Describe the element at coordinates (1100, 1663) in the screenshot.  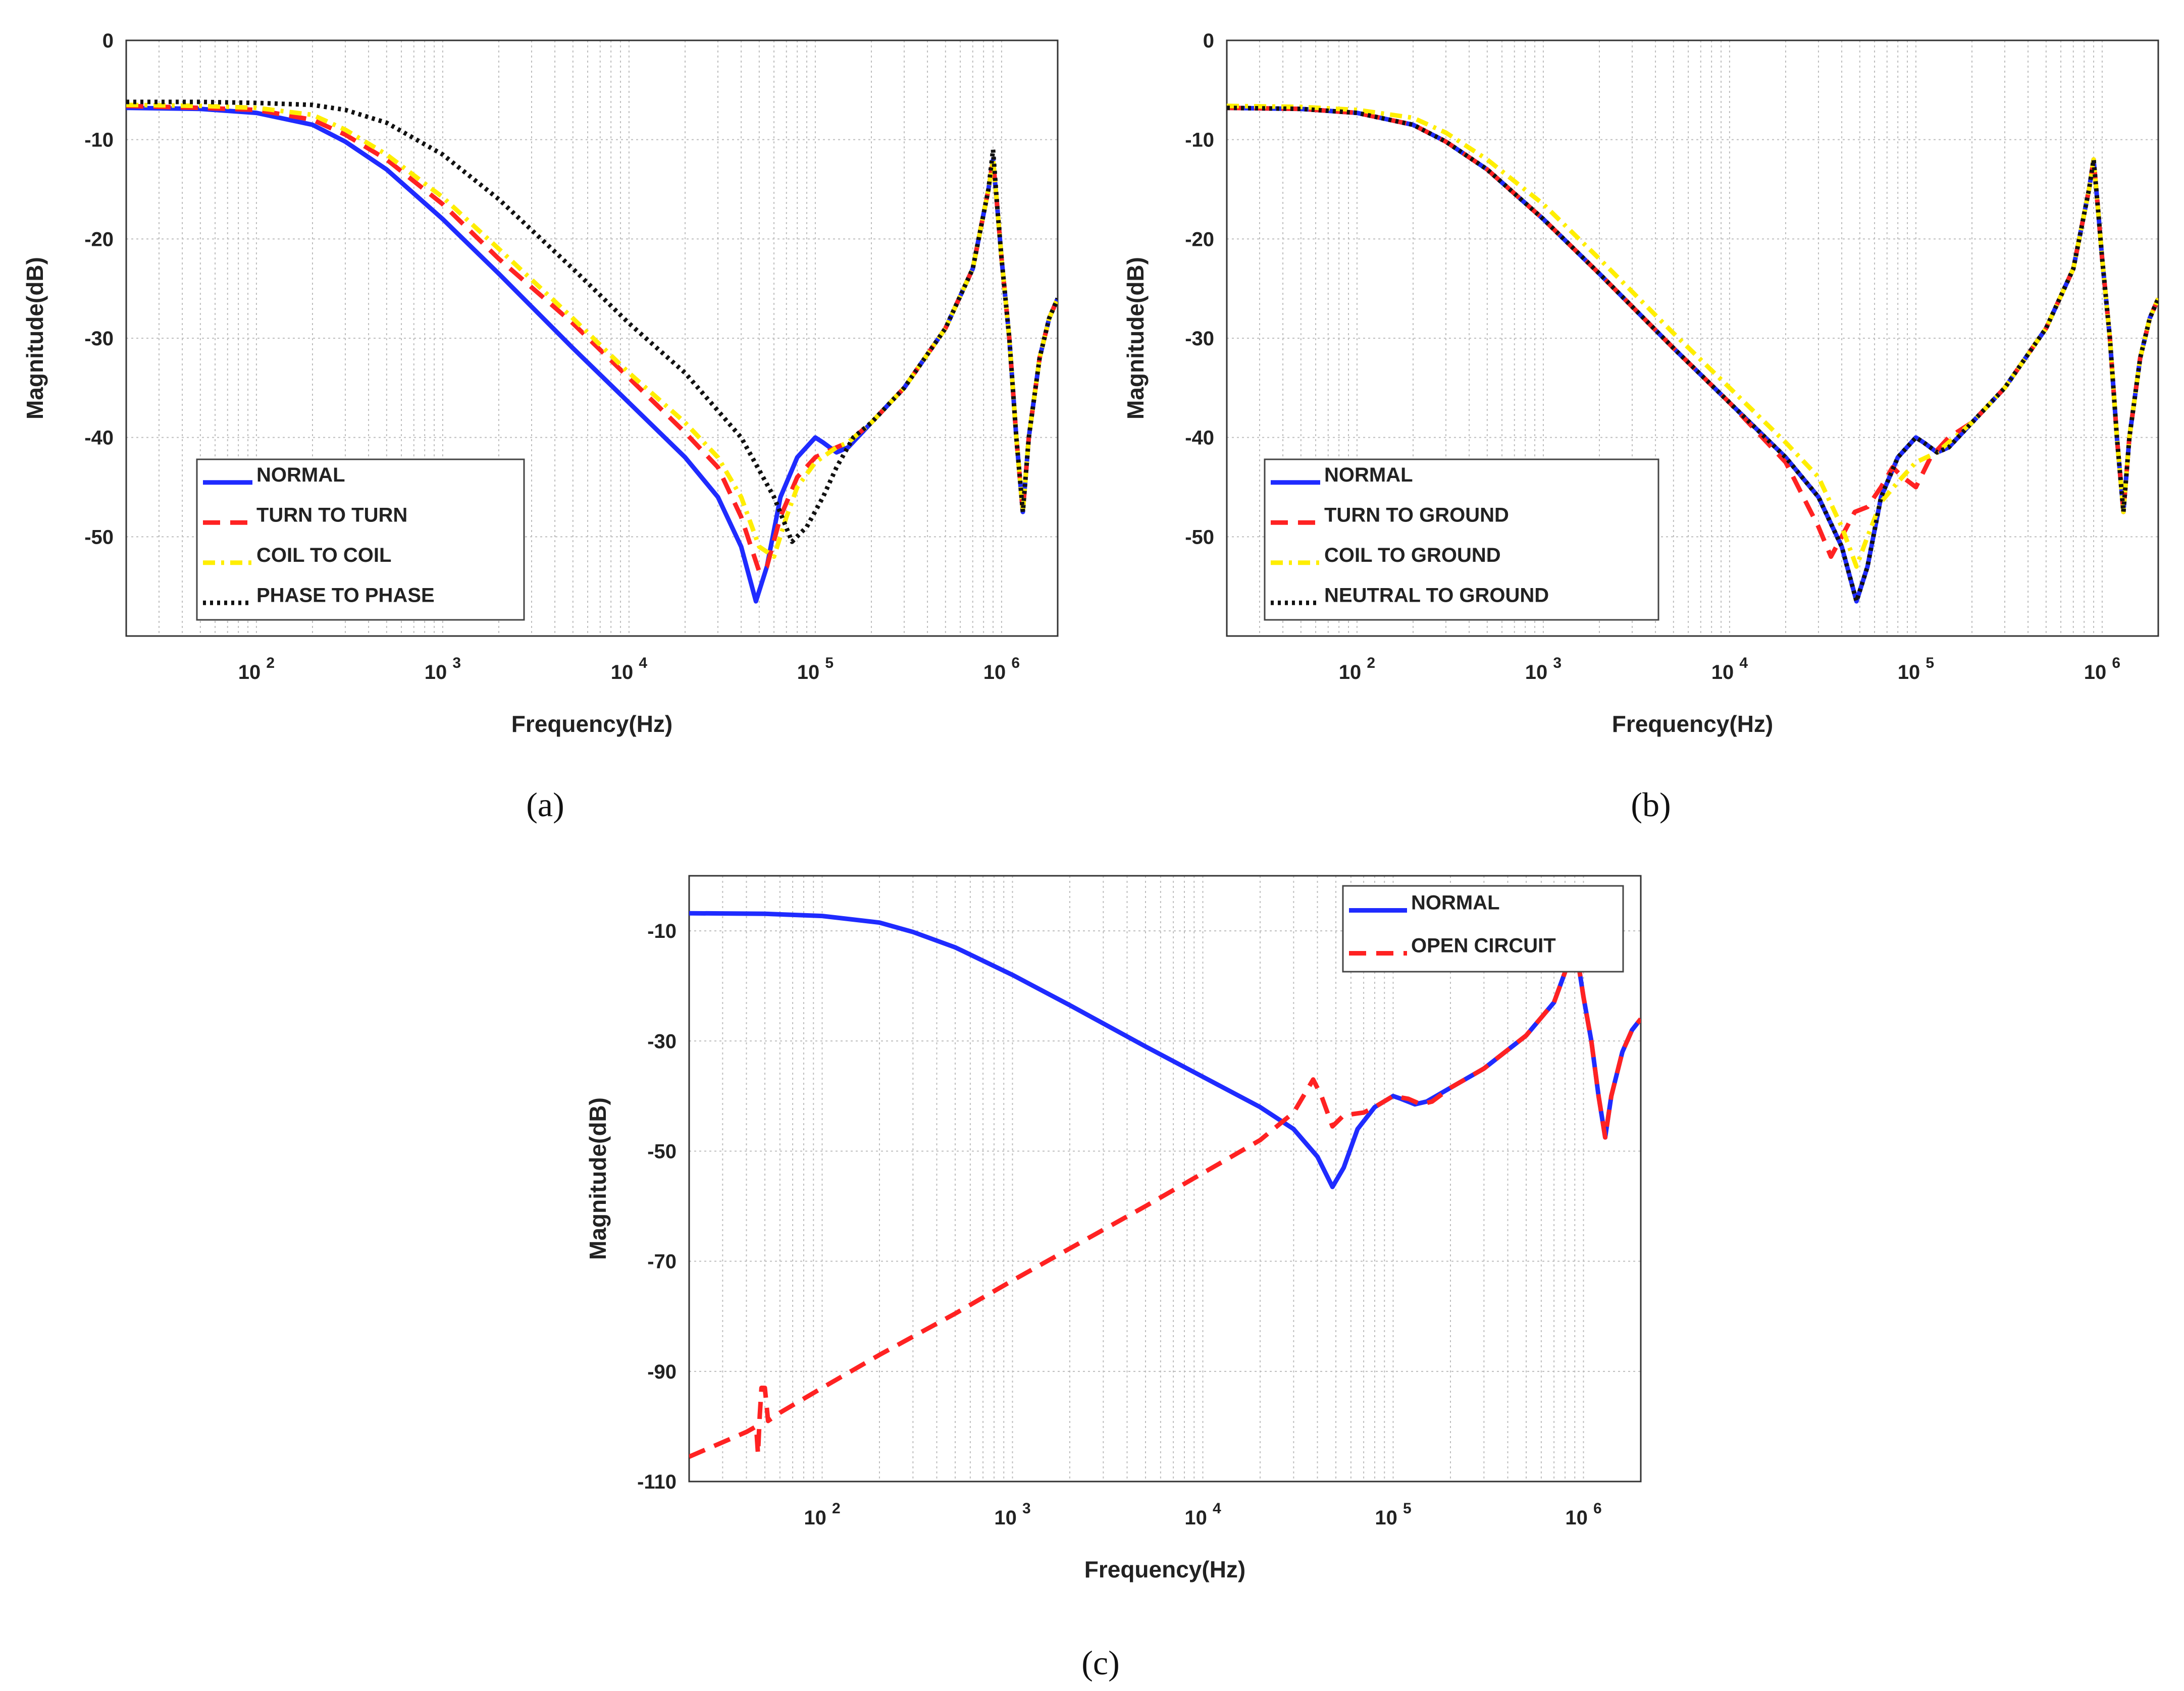
I see `panel-label-c: (c)` at that location.